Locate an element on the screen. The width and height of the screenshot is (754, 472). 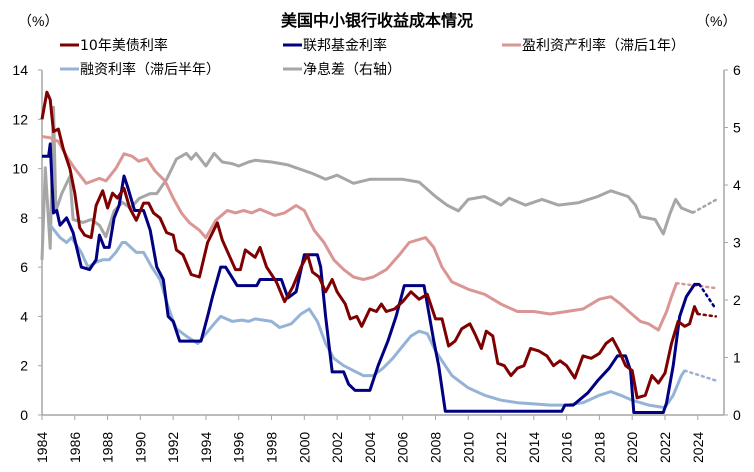
right-tick-label: 4 is located at coordinates (737, 185).